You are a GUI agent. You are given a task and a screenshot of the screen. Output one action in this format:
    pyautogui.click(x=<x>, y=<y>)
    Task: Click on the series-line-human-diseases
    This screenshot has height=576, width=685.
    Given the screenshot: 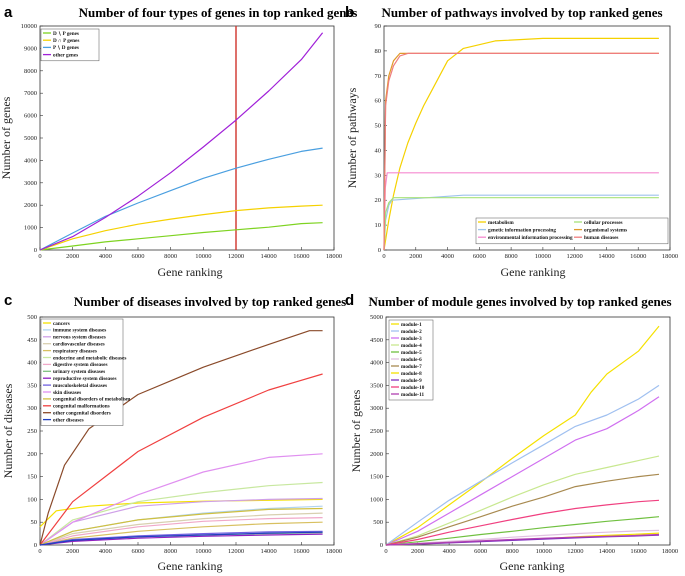 What is the action you would take?
    pyautogui.click(x=521, y=151)
    